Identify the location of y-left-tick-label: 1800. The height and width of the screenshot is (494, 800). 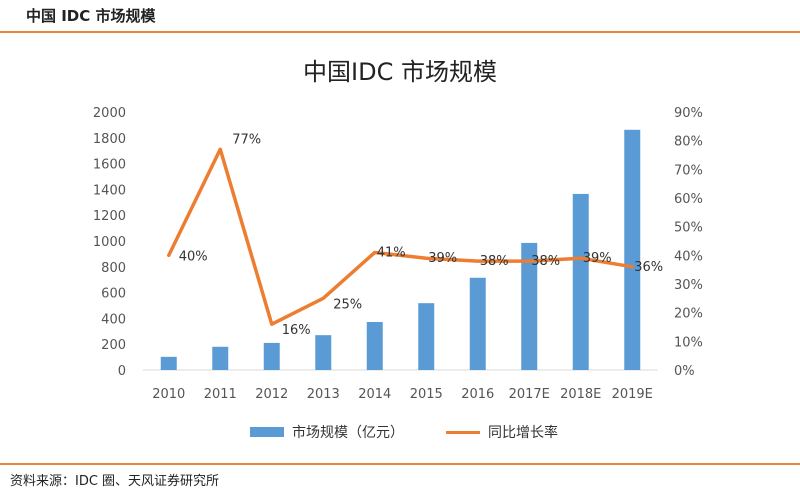
(109, 139).